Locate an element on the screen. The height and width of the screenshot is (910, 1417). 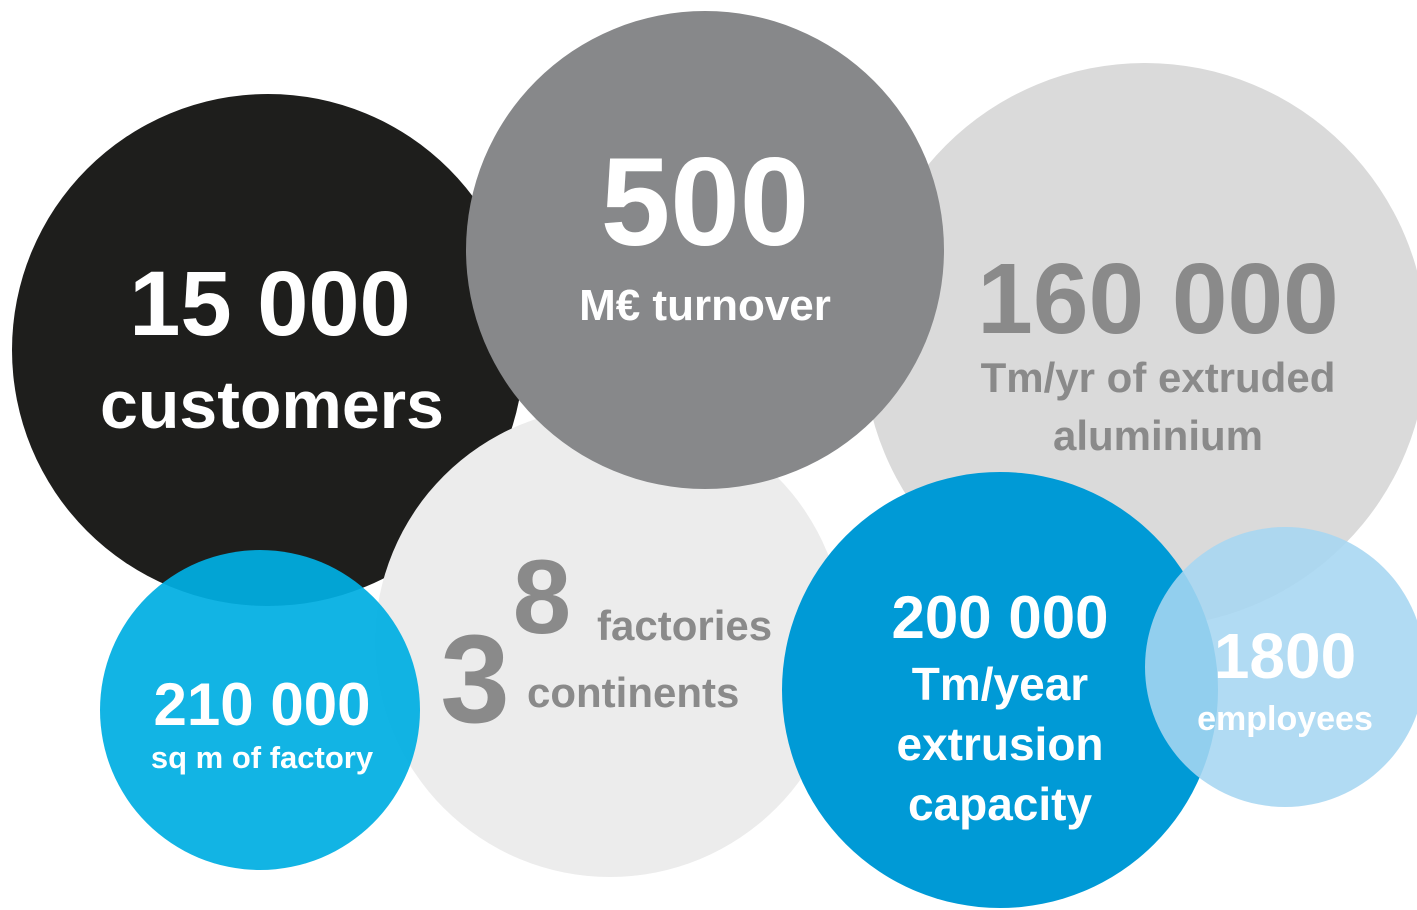
caption: capacity is located at coordinates (1000, 804).